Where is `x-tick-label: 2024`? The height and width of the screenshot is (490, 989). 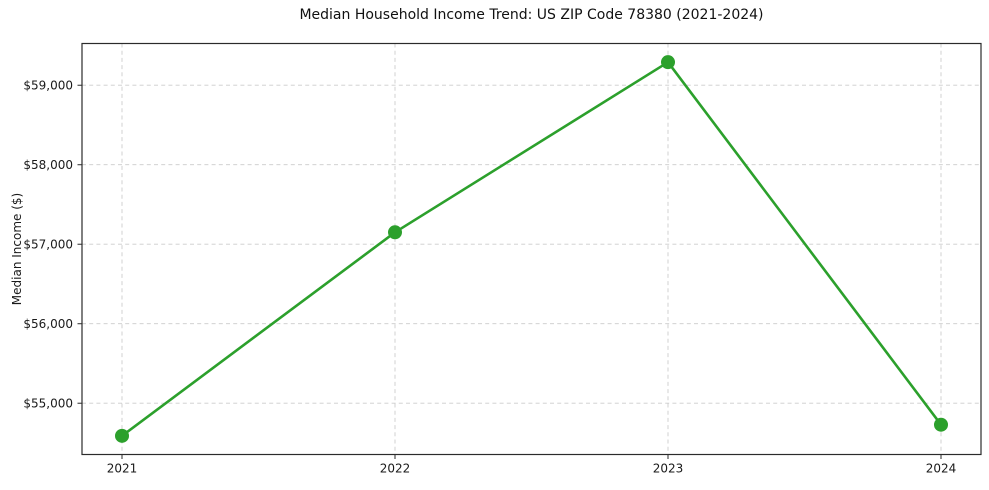 x-tick-label: 2024 is located at coordinates (941, 469).